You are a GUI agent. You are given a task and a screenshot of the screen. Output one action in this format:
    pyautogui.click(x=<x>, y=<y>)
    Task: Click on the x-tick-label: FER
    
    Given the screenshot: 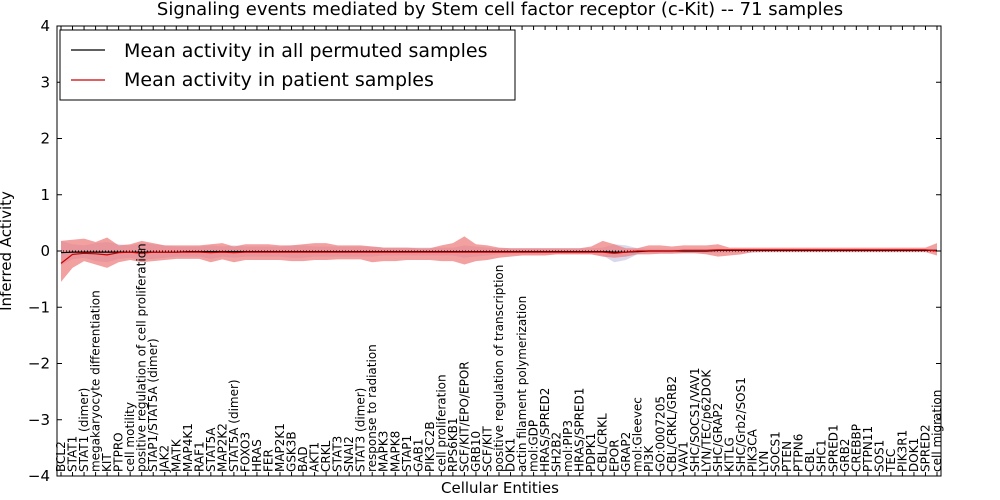 What is the action you would take?
    pyautogui.click(x=269, y=460)
    